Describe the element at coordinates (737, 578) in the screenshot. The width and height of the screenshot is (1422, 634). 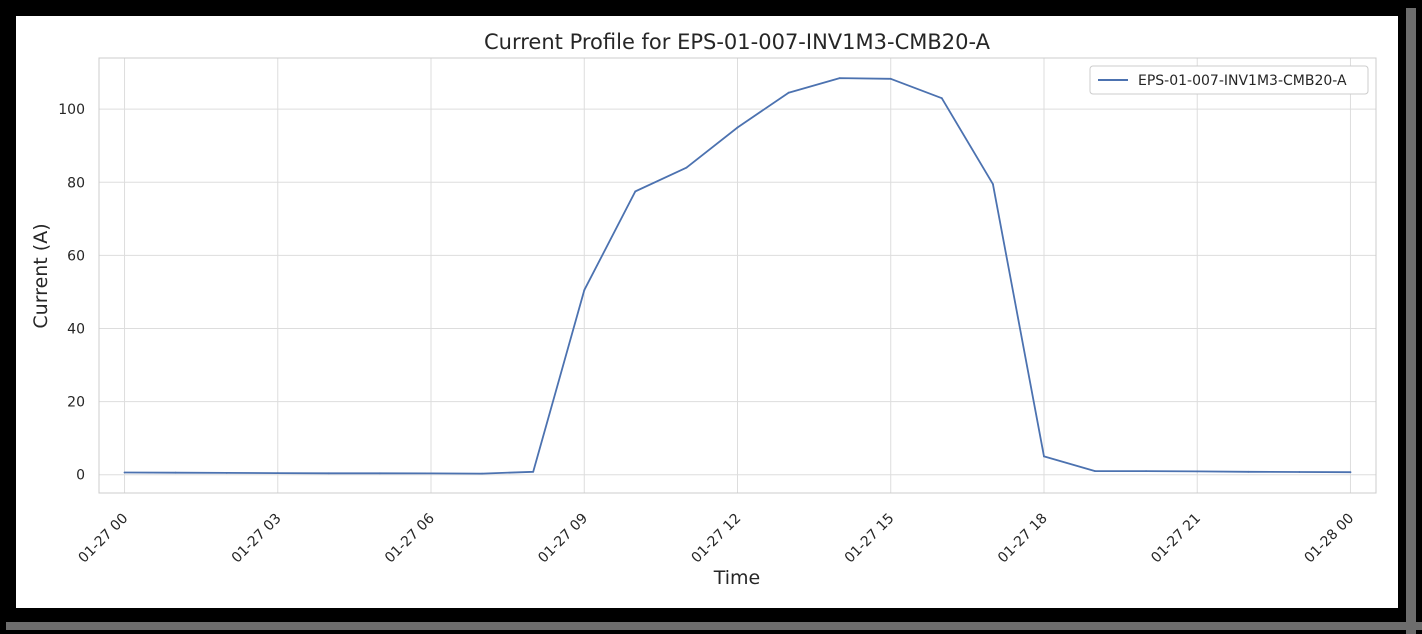
I see `x-axis-title: Time` at that location.